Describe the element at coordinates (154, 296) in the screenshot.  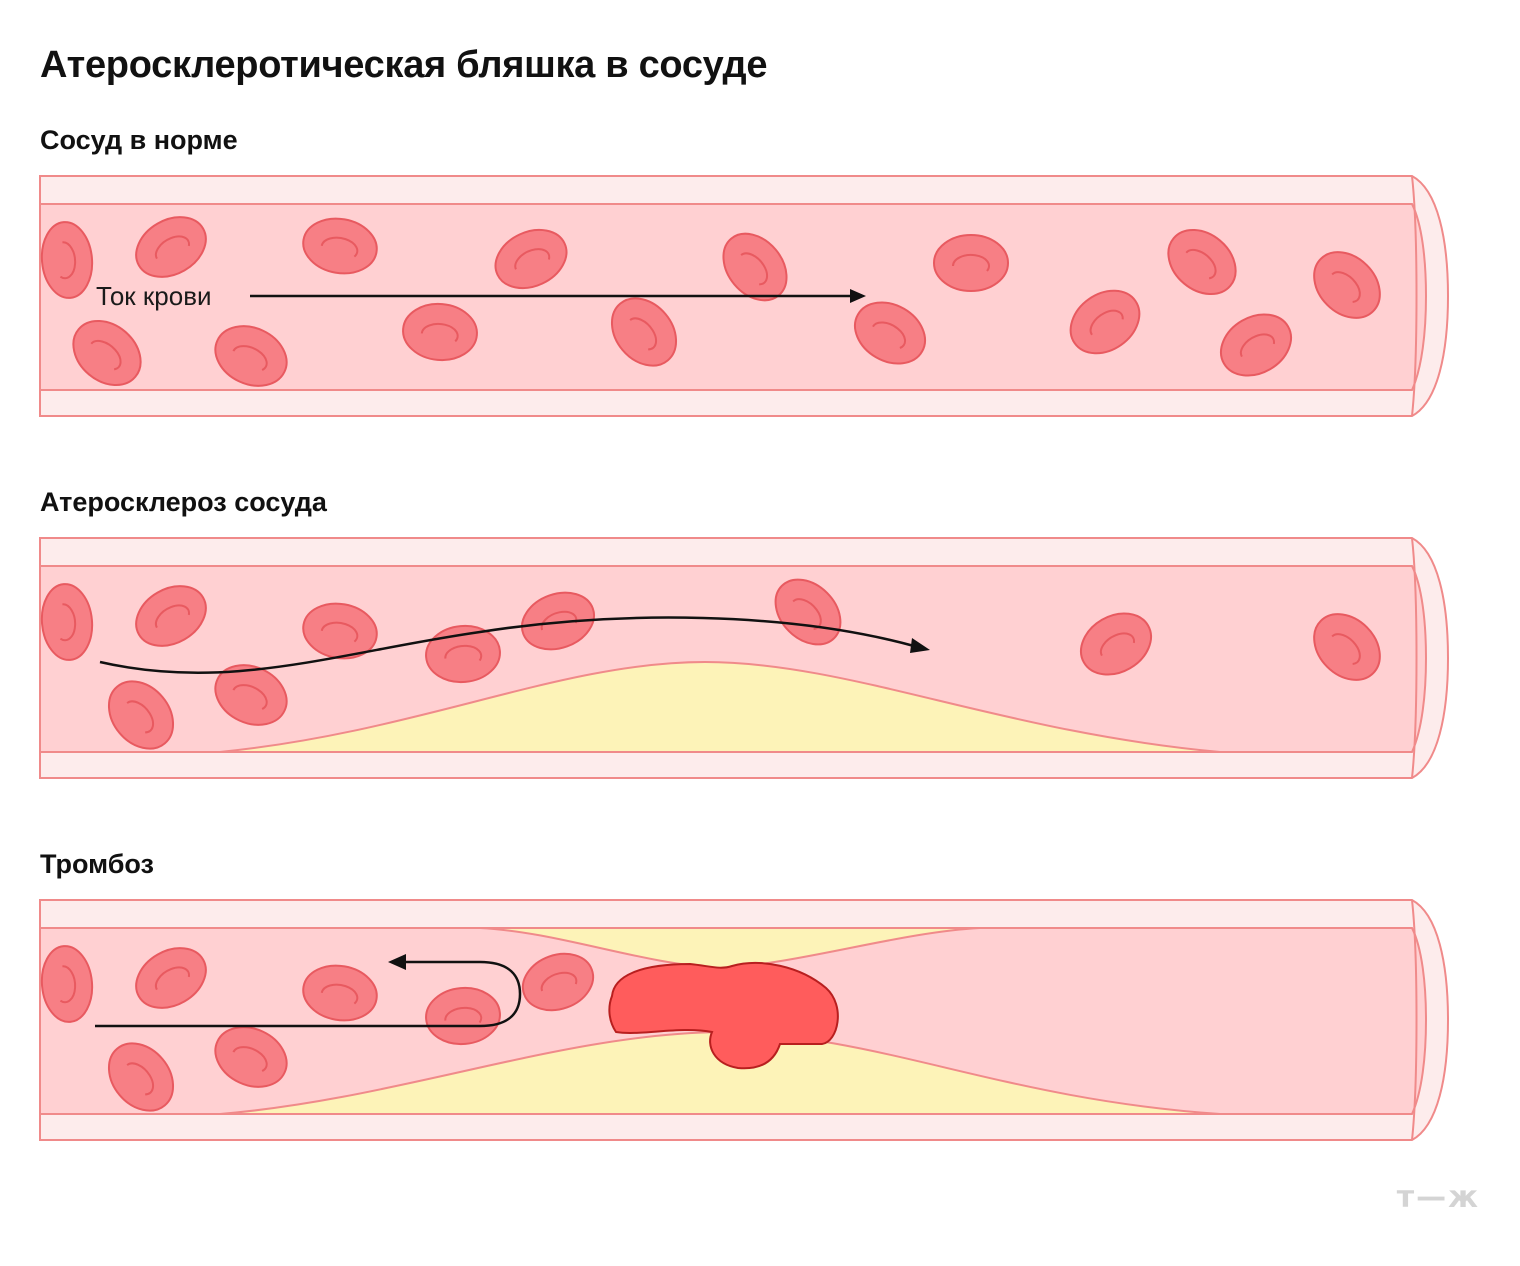
I see `flow-label: Ток крови` at that location.